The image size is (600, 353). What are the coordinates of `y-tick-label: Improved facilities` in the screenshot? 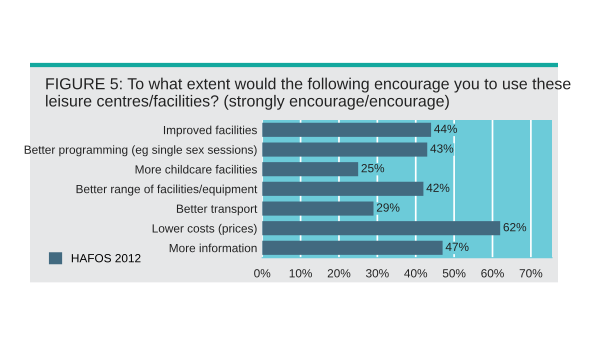 It's located at (210, 131).